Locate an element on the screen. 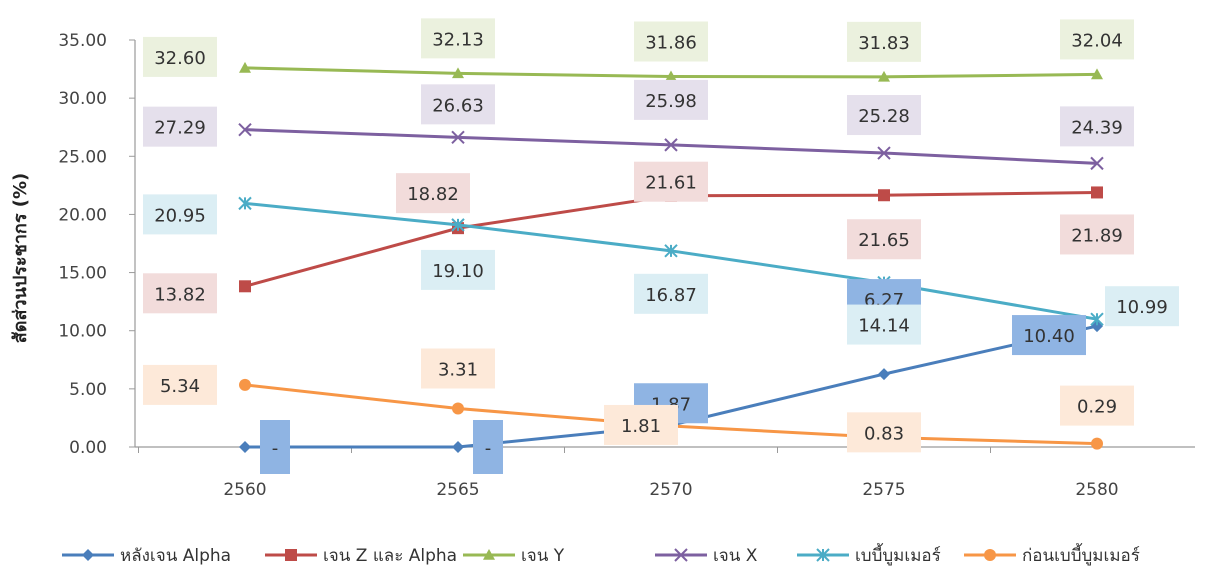 The image size is (1205, 573). data-label-text: 10.99 is located at coordinates (1142, 307).